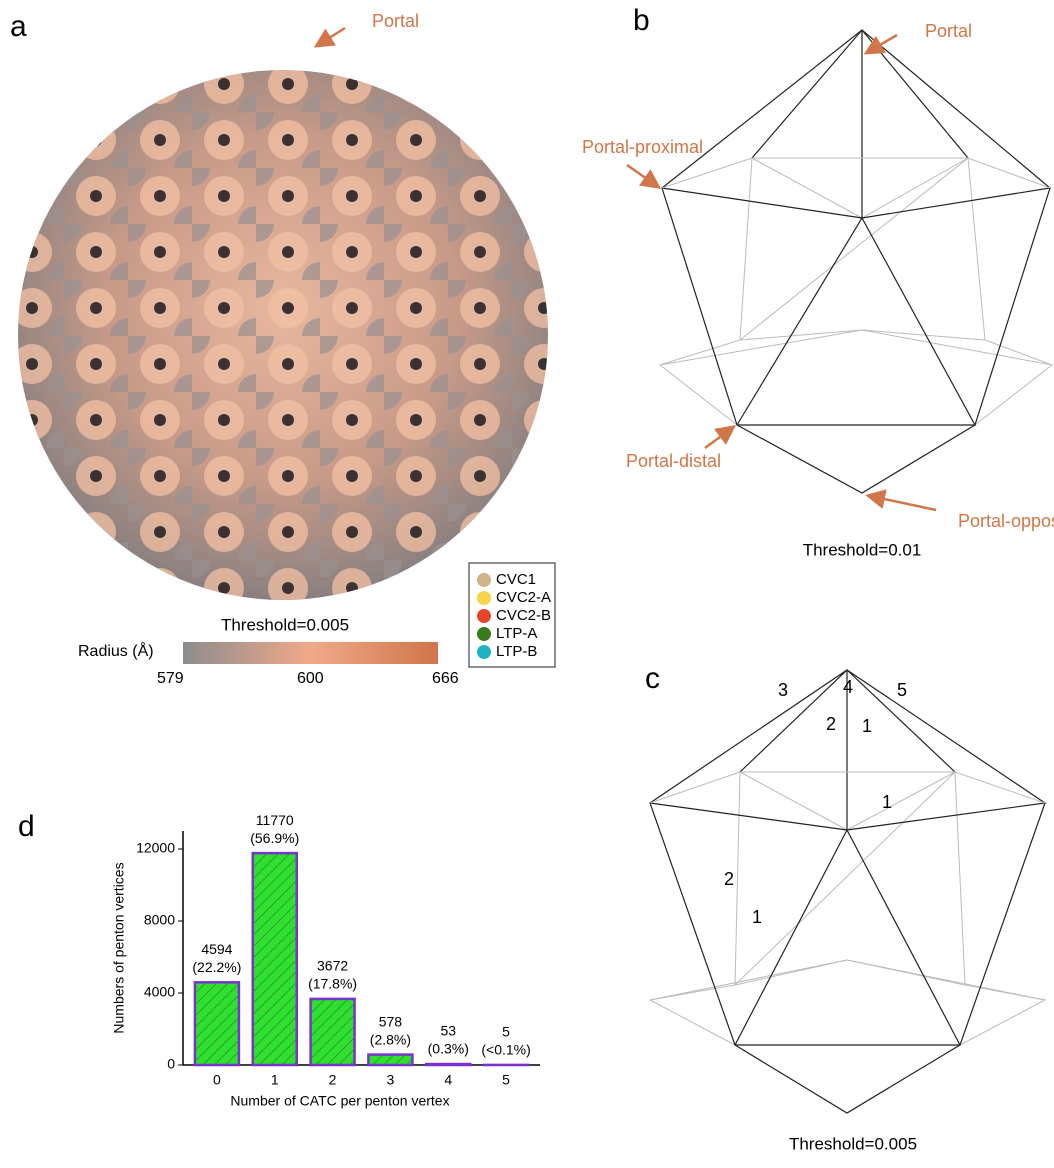 Image resolution: width=1054 pixels, height=1168 pixels. I want to click on site-label: 4, so click(848, 687).